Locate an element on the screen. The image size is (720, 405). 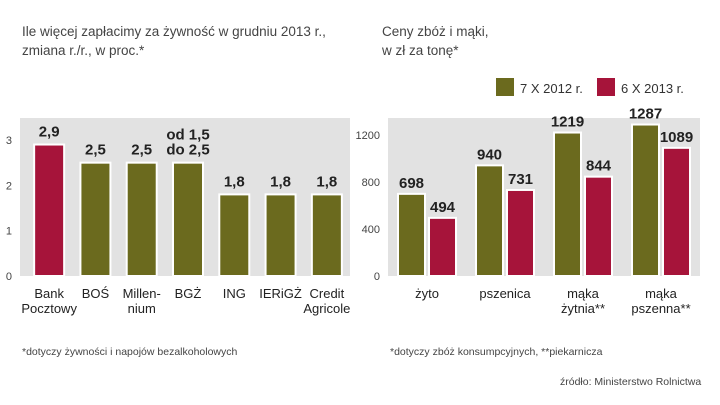
left-category-label: Credit is located at coordinates (327, 293).